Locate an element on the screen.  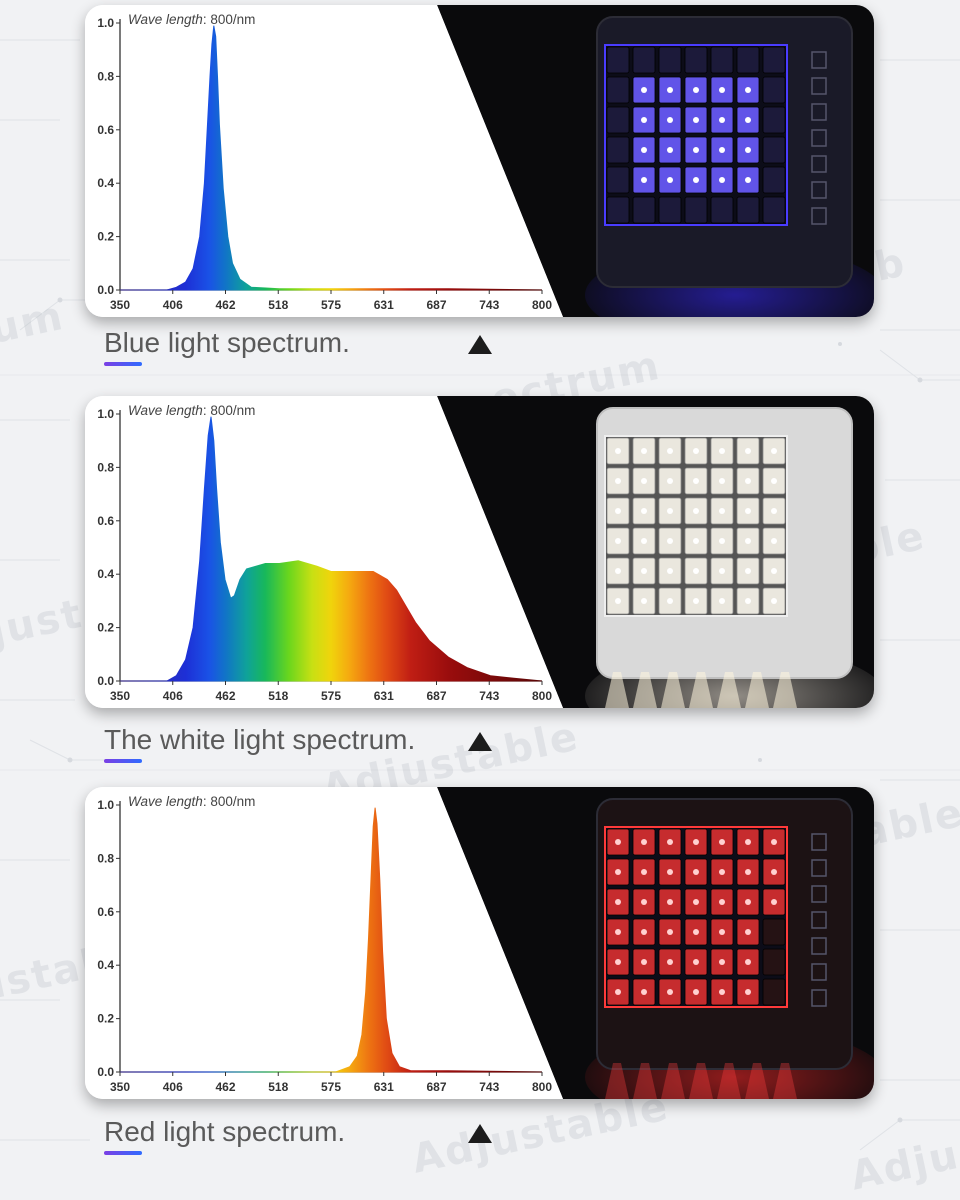
caption-white-spectrum: The white light spectrum. is located at coordinates (260, 739).